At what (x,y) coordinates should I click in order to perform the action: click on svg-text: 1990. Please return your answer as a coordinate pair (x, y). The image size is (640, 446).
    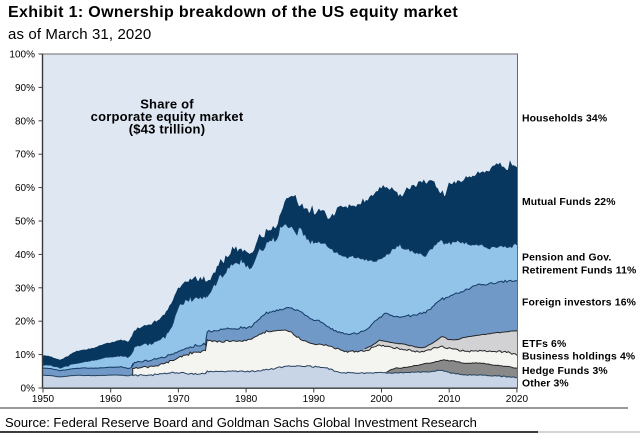
    Looking at the image, I should click on (314, 399).